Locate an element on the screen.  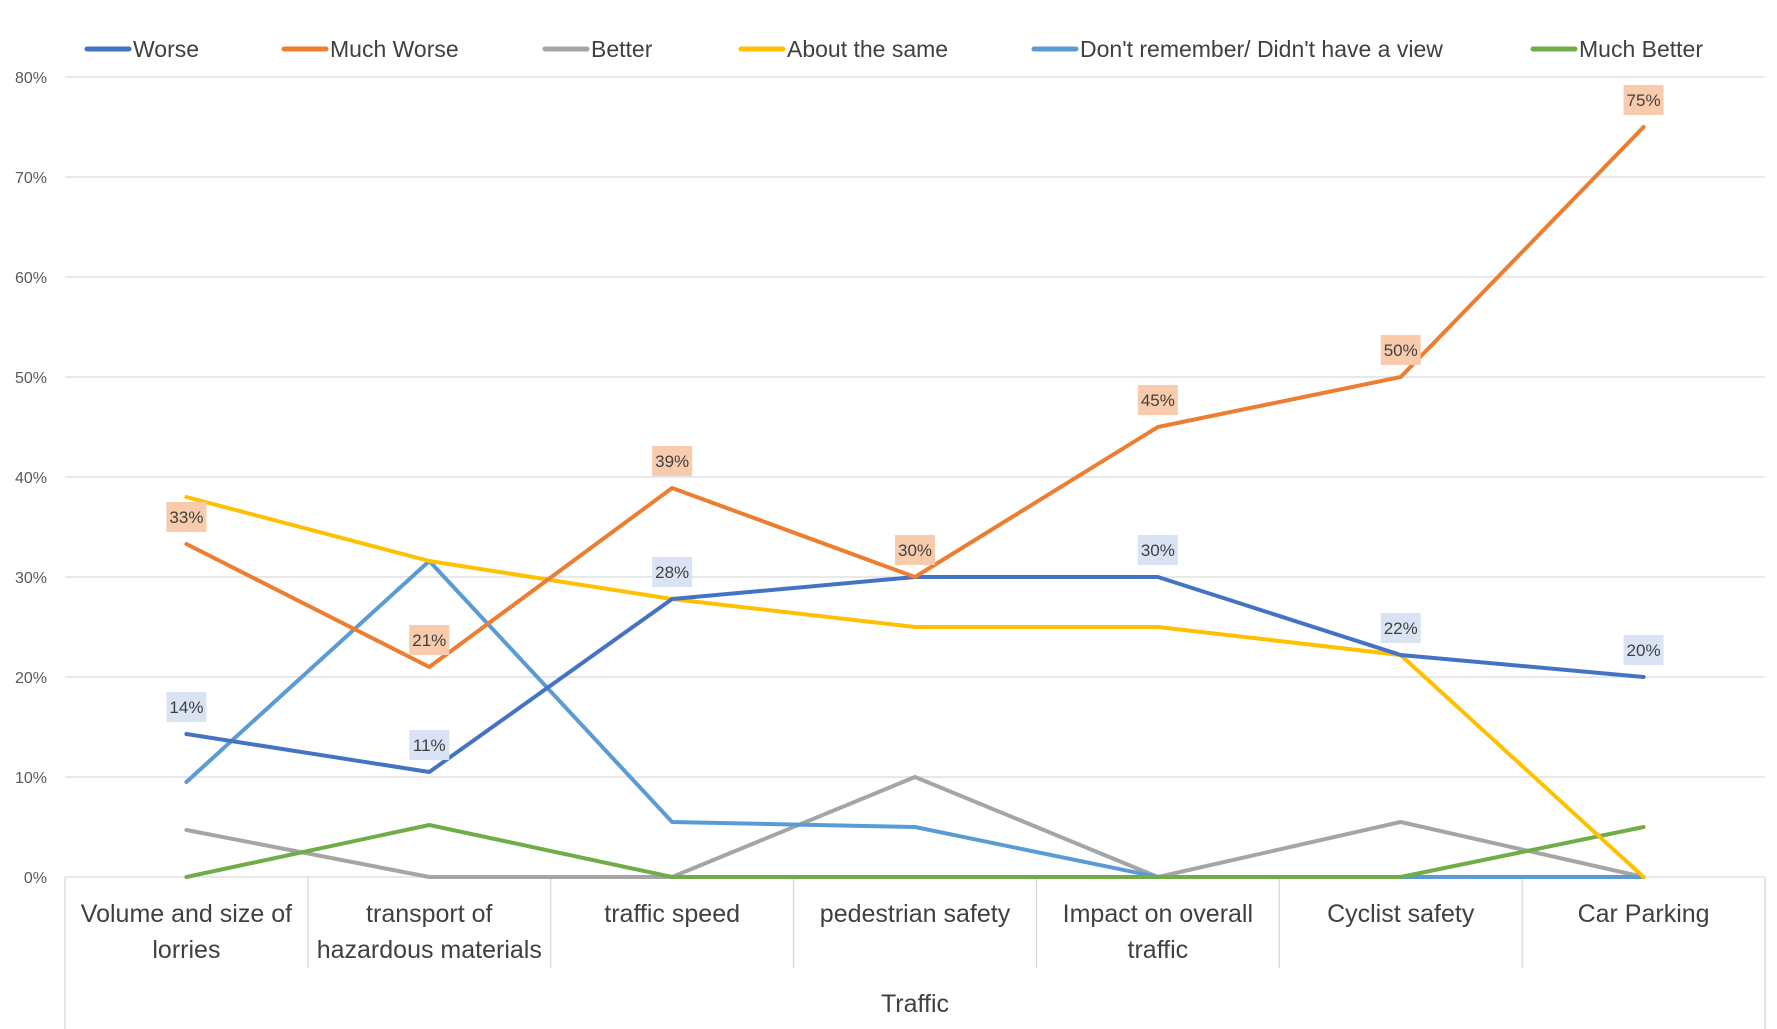
y-tick-label: 60% is located at coordinates (31, 278).